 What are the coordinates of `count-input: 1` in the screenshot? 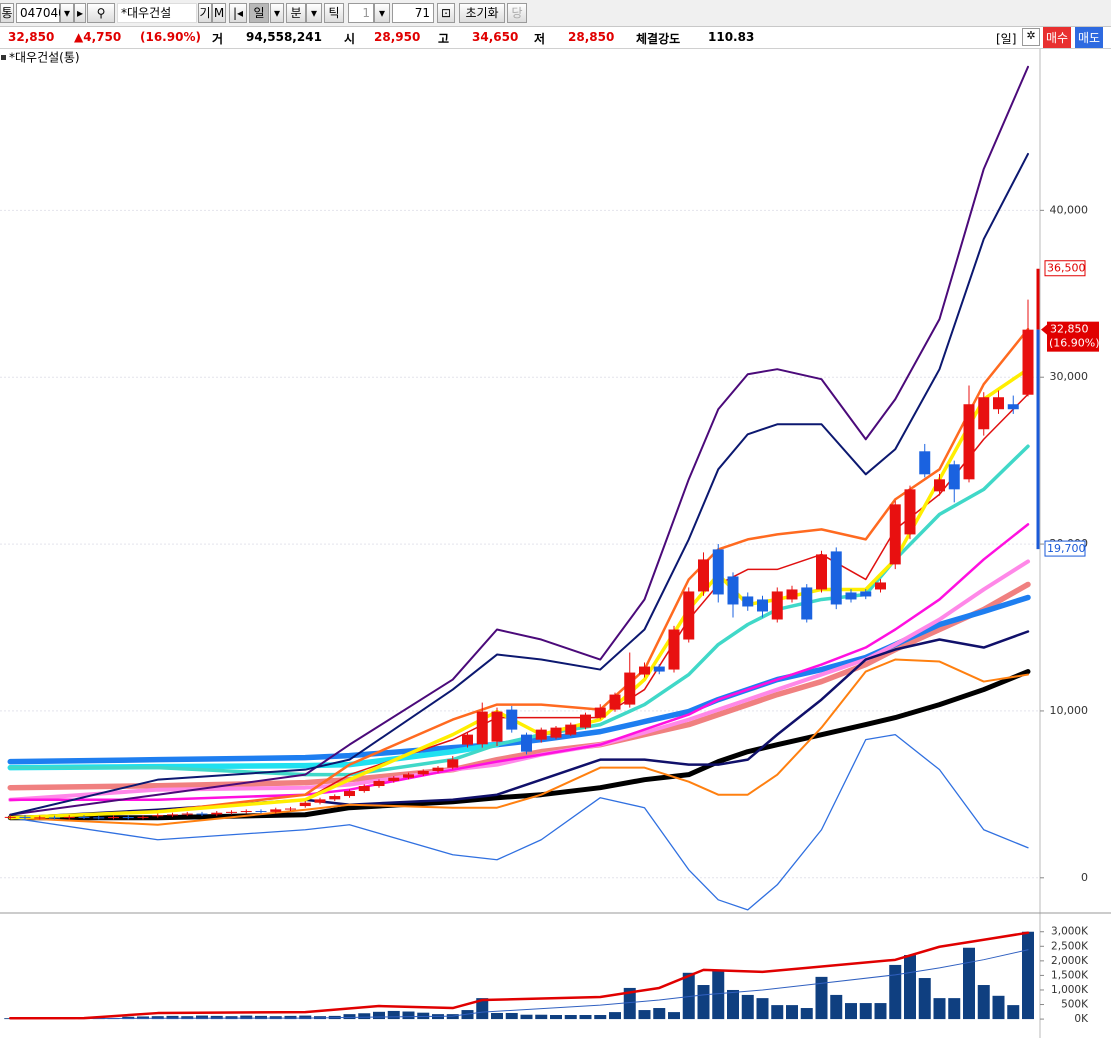 It's located at (361, 13).